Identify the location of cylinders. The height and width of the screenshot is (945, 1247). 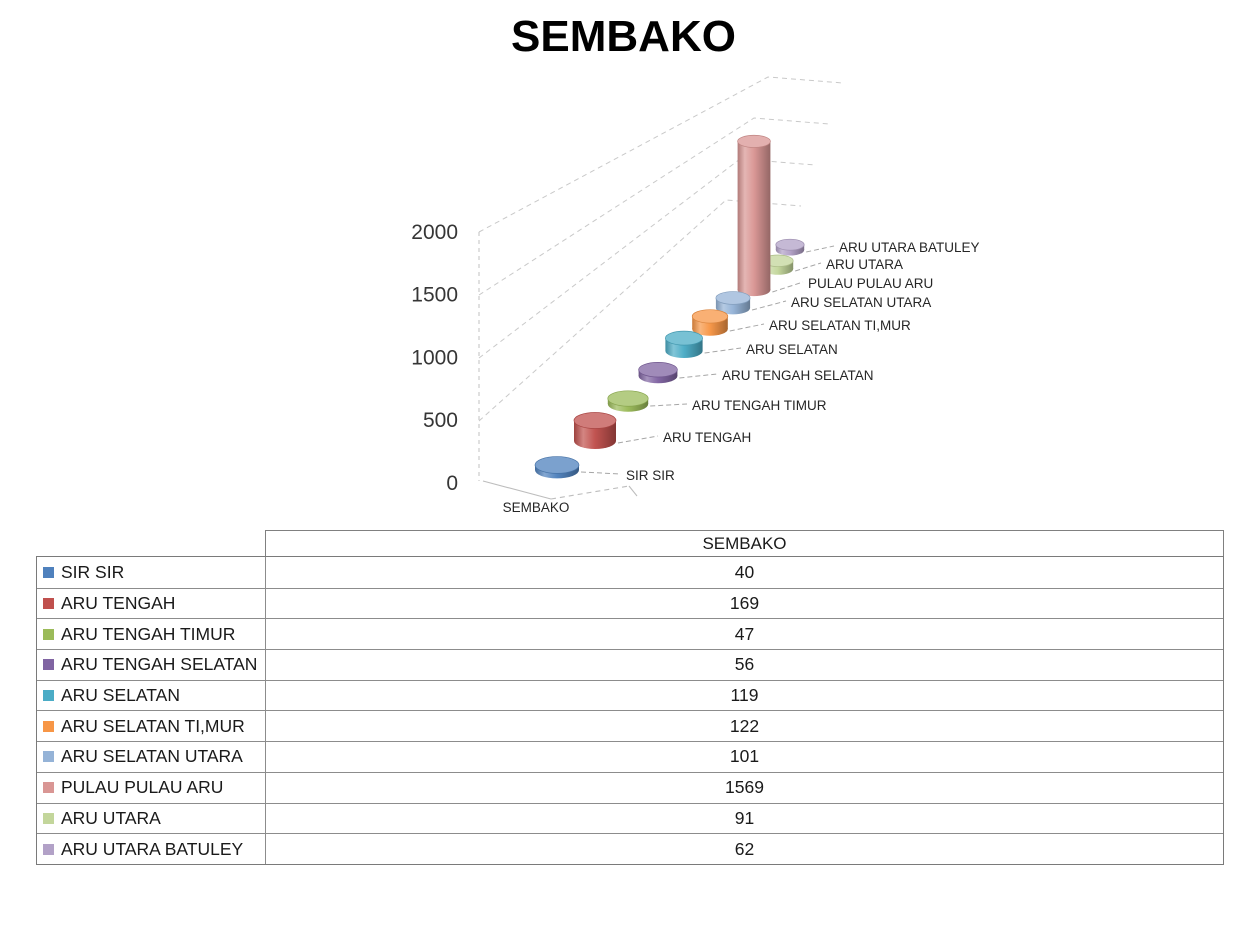
(669, 306).